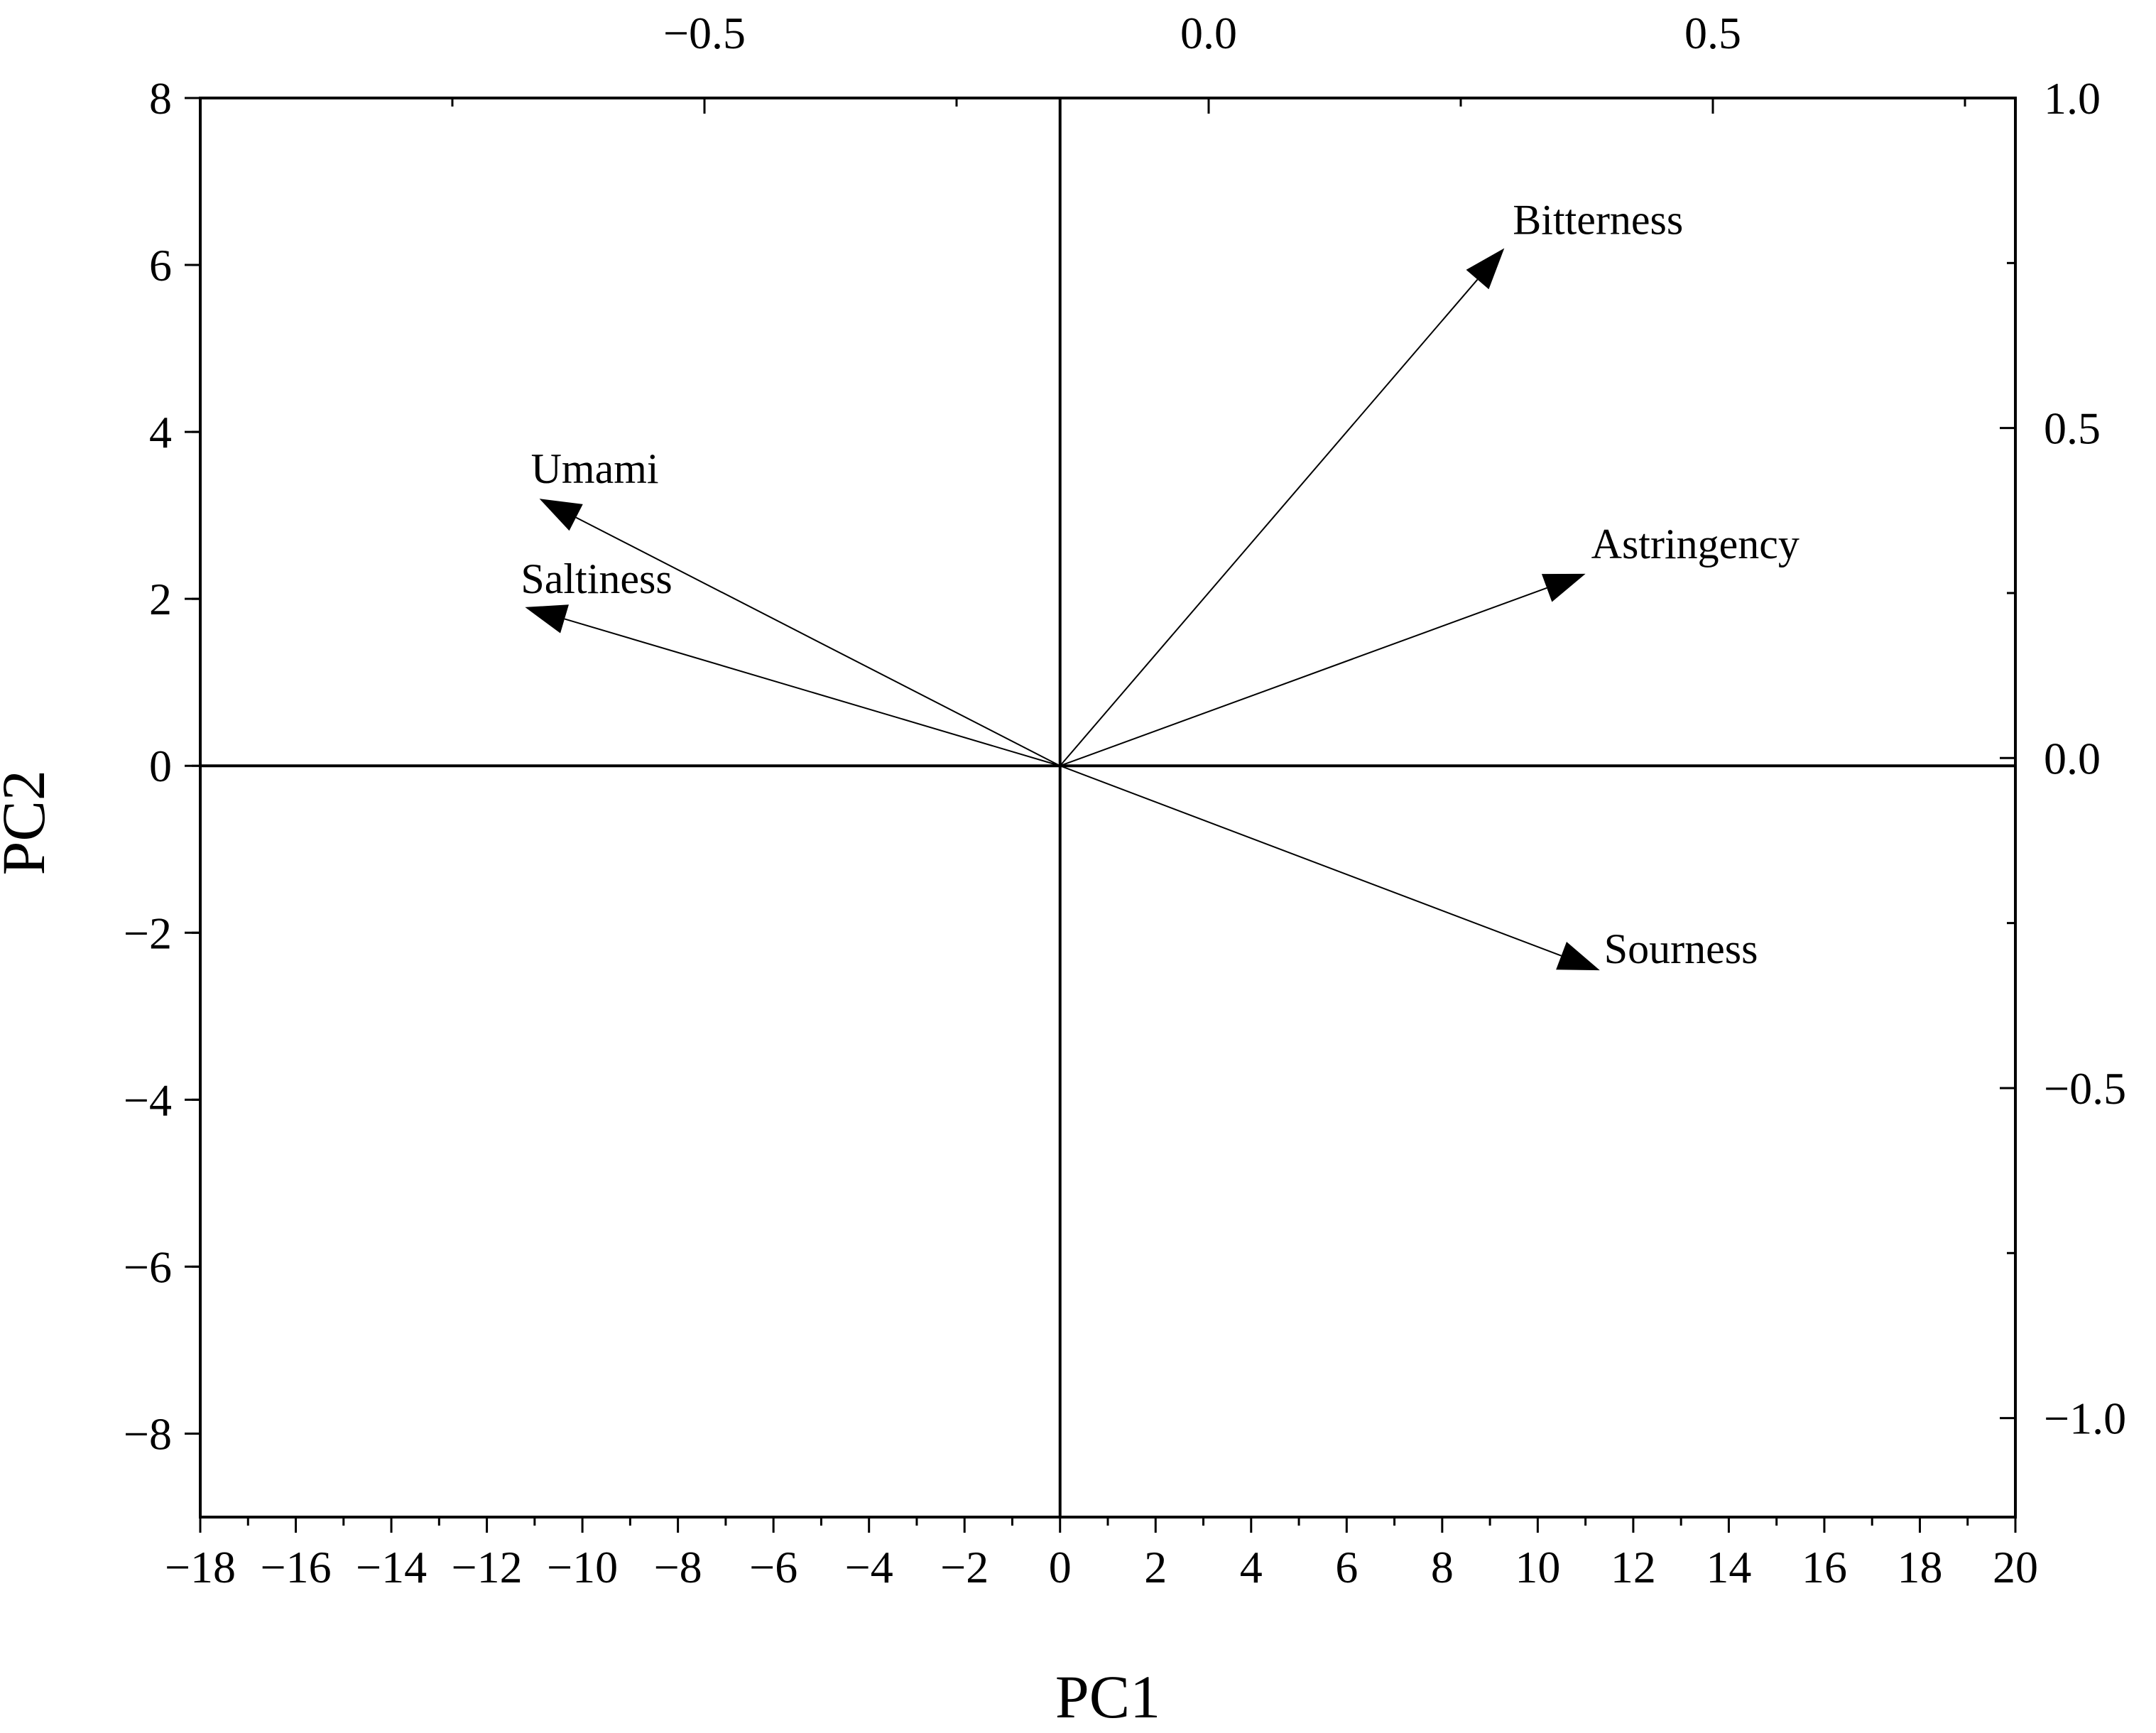  What do you see at coordinates (773, 1567) in the screenshot?
I see `x-tick-label: −6` at bounding box center [773, 1567].